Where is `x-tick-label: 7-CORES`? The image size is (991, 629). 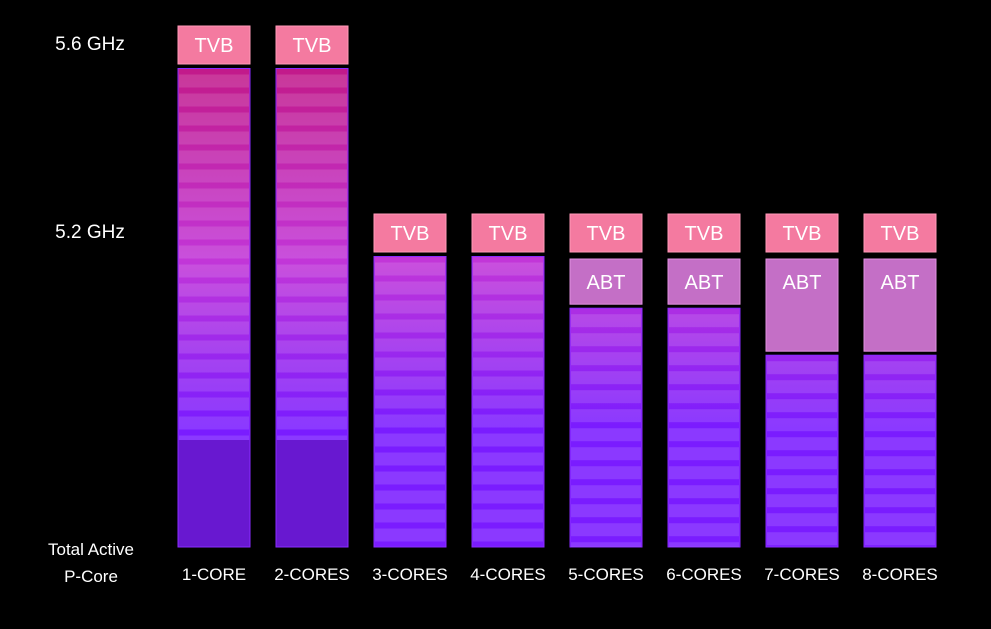 x-tick-label: 7-CORES is located at coordinates (802, 574).